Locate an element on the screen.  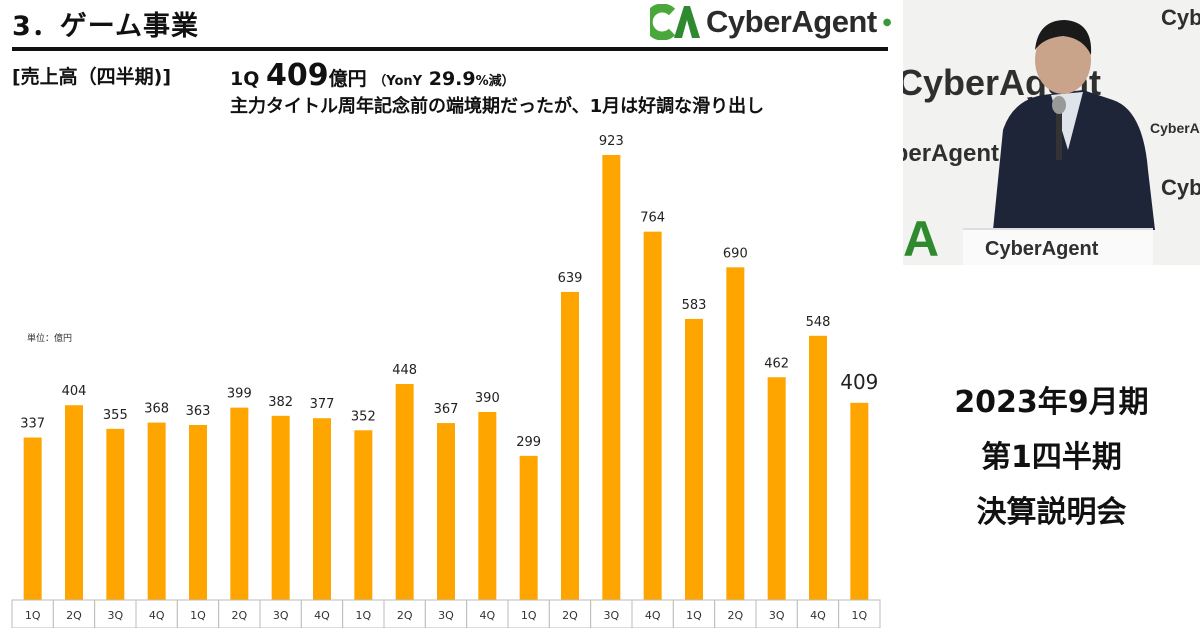
backdrop-ca-mark: A is located at coordinates (921, 238).